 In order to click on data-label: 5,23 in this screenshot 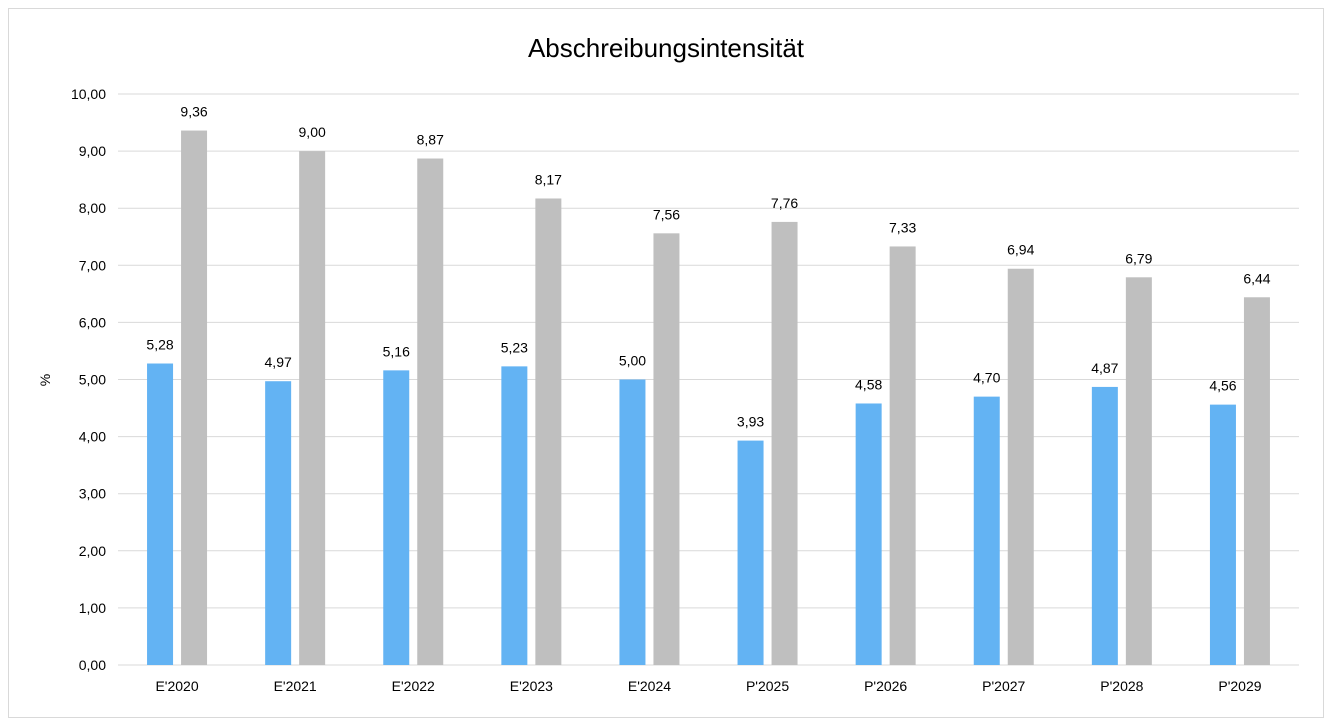, I will do `click(514, 347)`.